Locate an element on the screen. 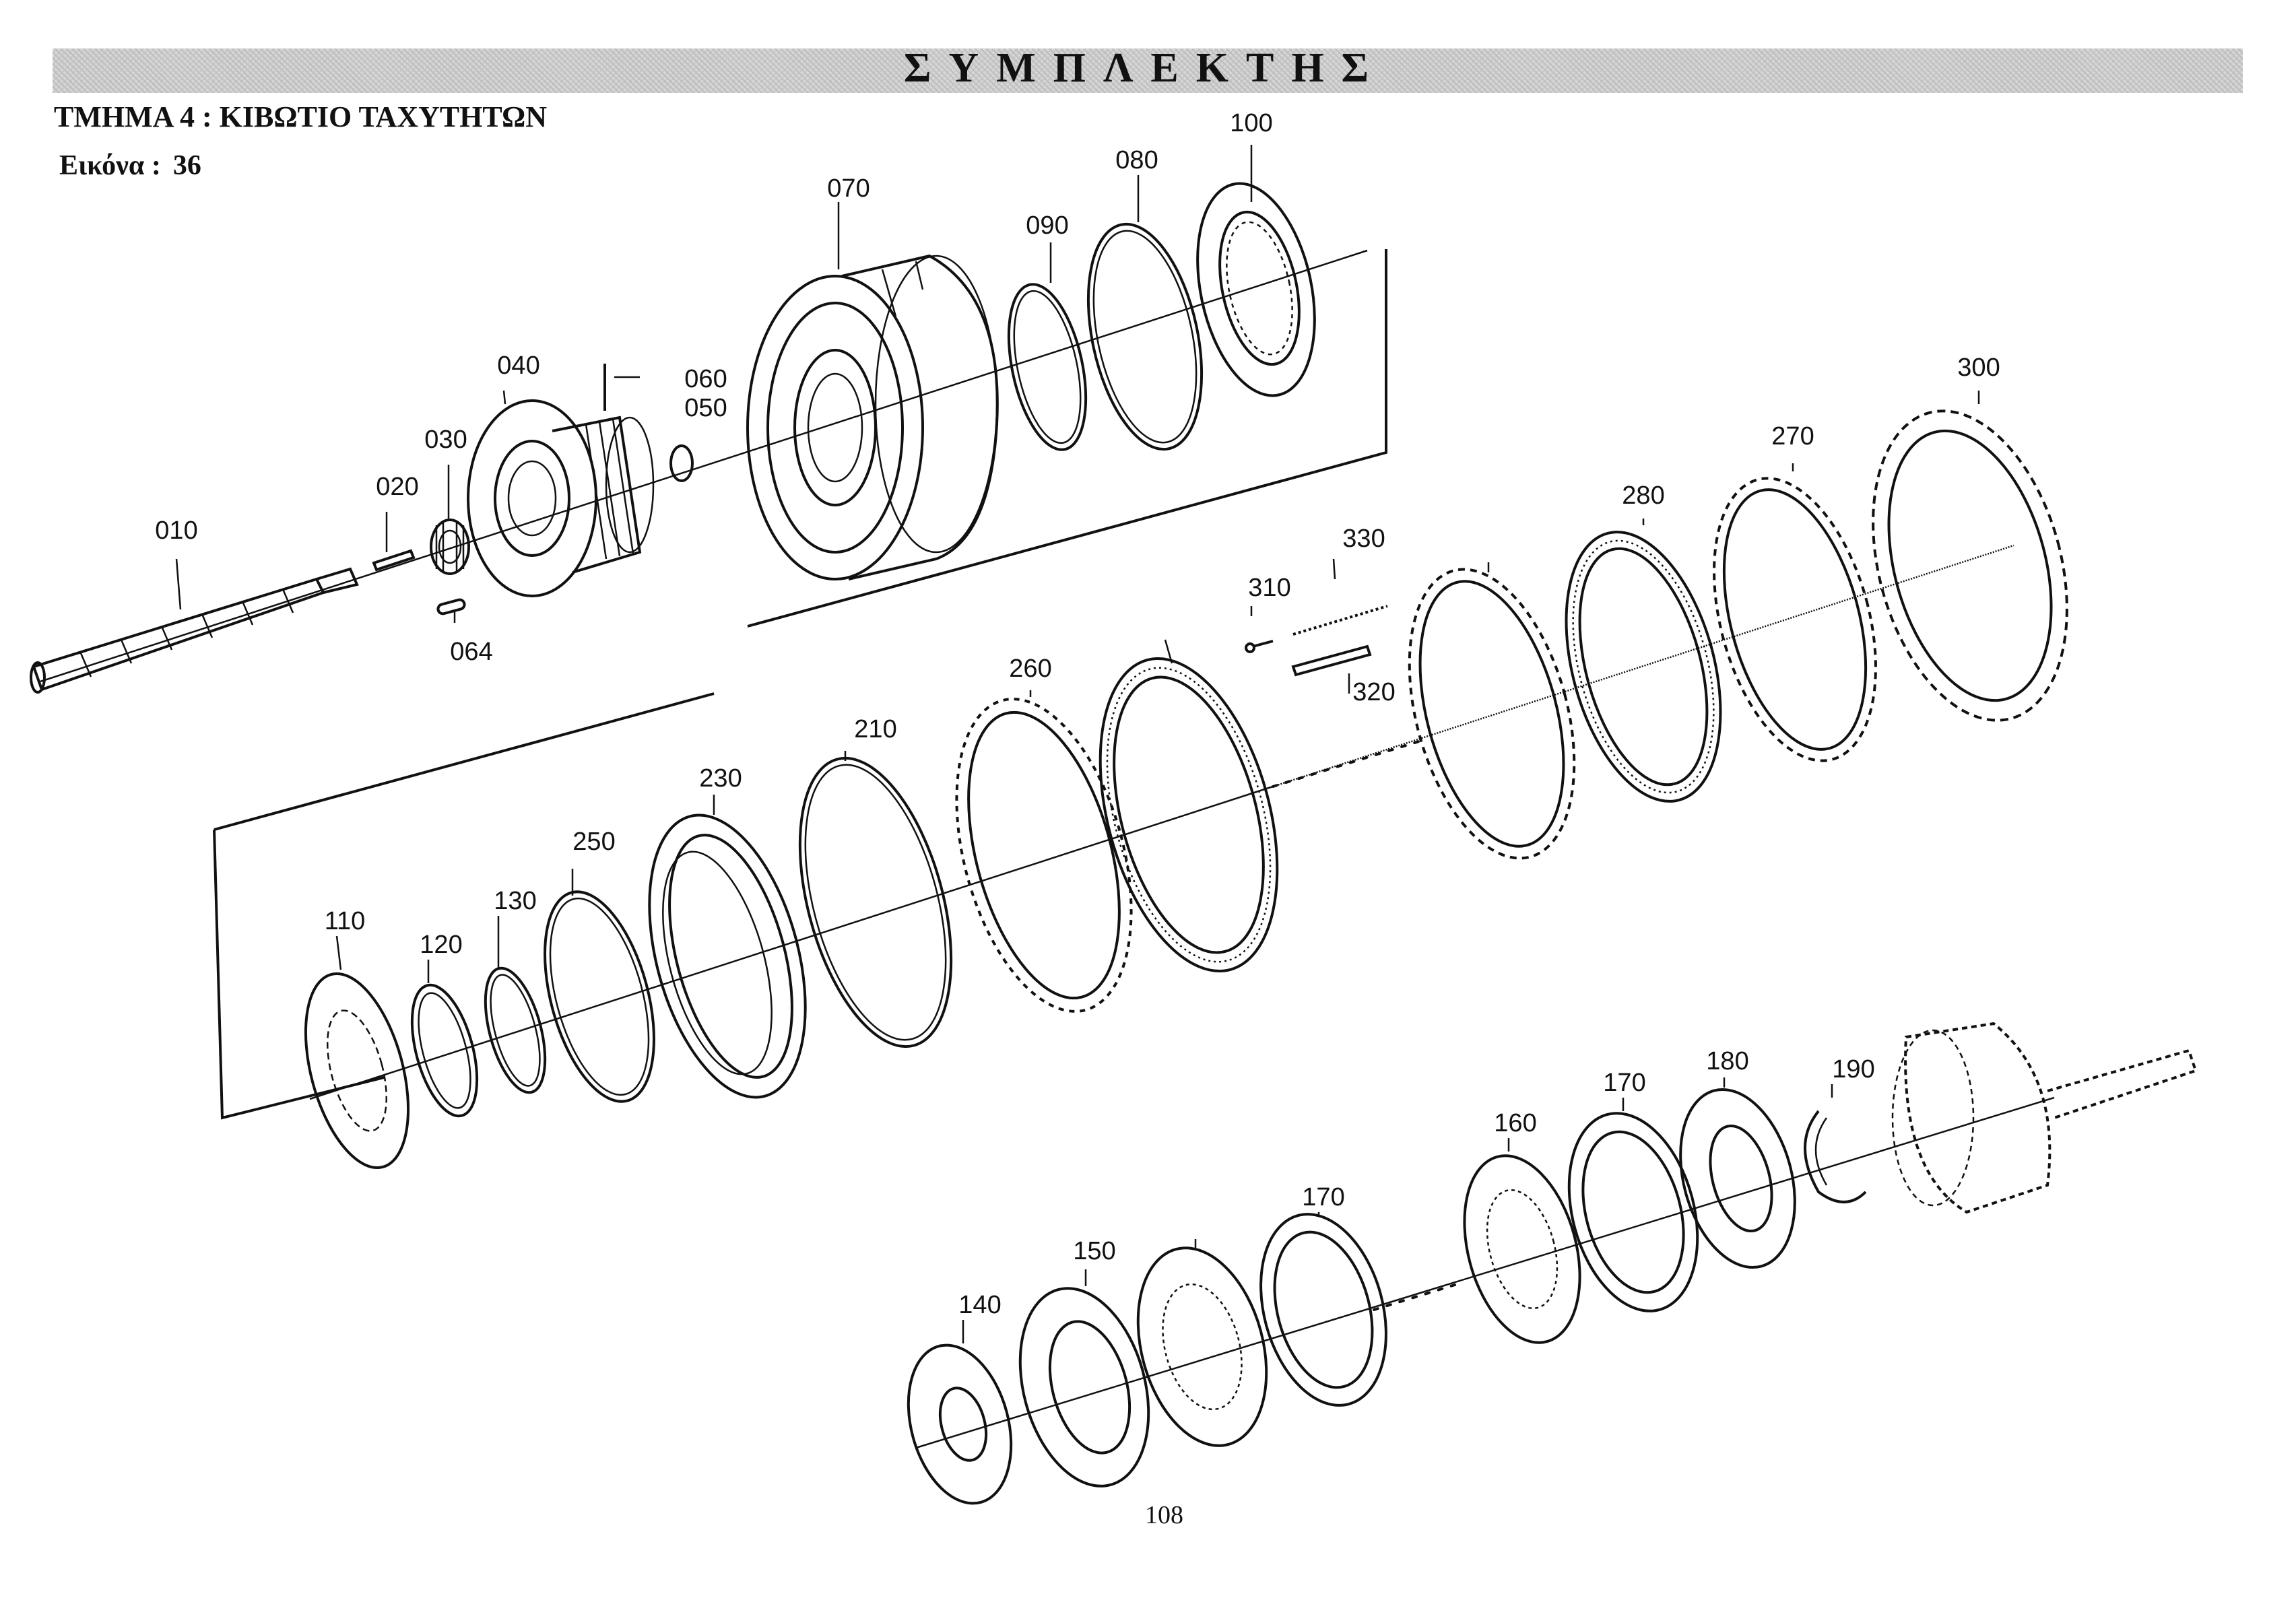  label-230: 230 is located at coordinates (721, 778).